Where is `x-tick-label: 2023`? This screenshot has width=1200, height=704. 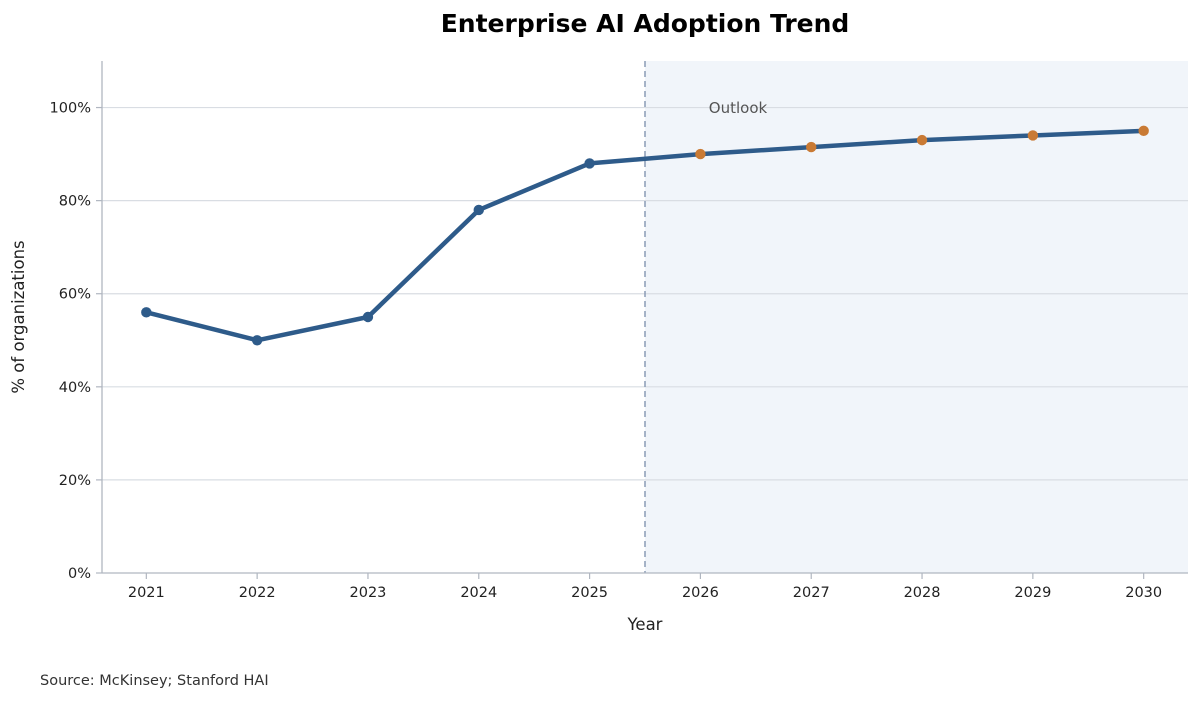
x-tick-label: 2023 is located at coordinates (368, 593).